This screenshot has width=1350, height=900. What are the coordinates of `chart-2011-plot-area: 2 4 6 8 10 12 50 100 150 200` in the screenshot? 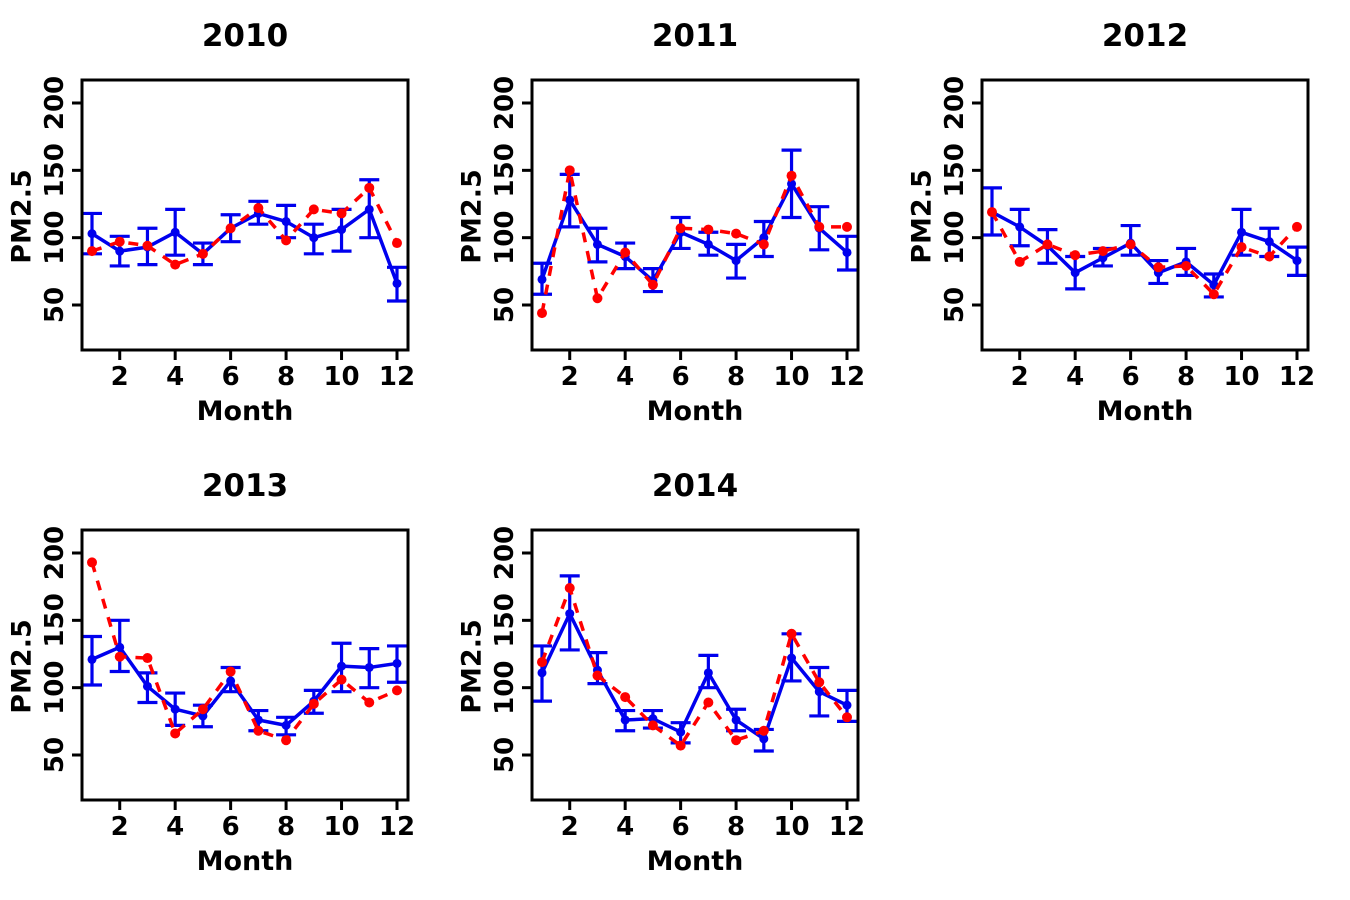 It's located at (677, 234).